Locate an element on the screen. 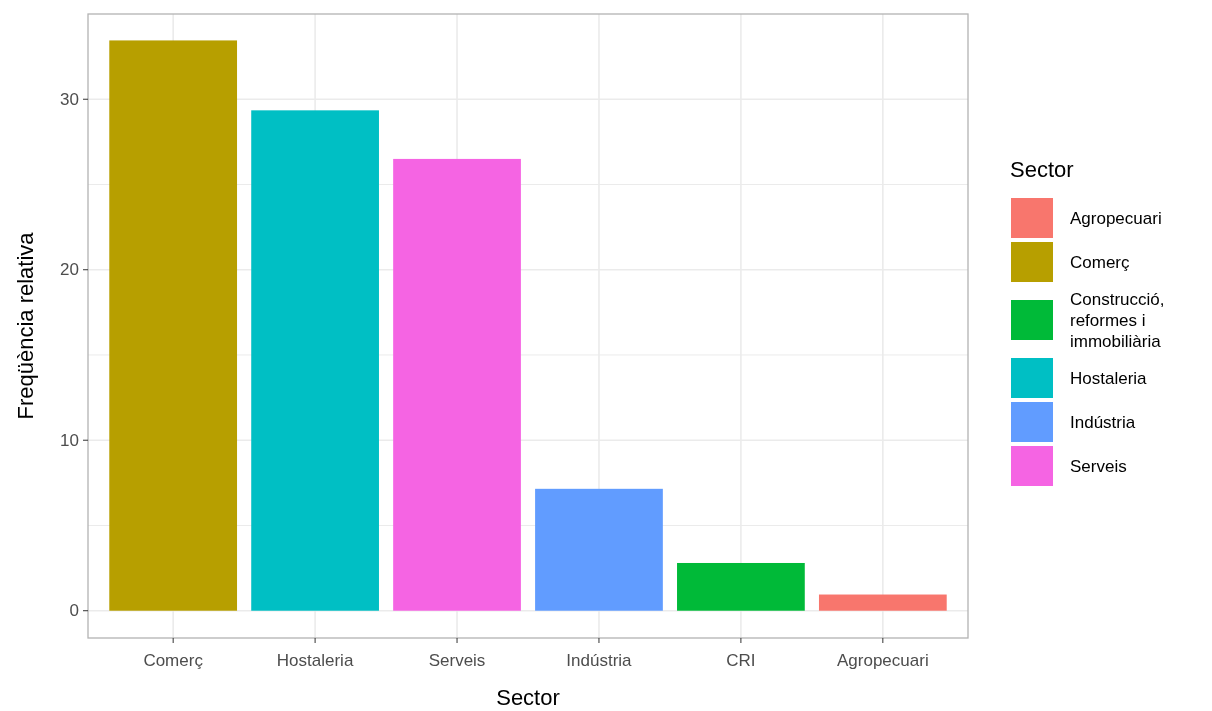 This screenshot has height=711, width=1212. y-tick-label: 30 is located at coordinates (69, 99).